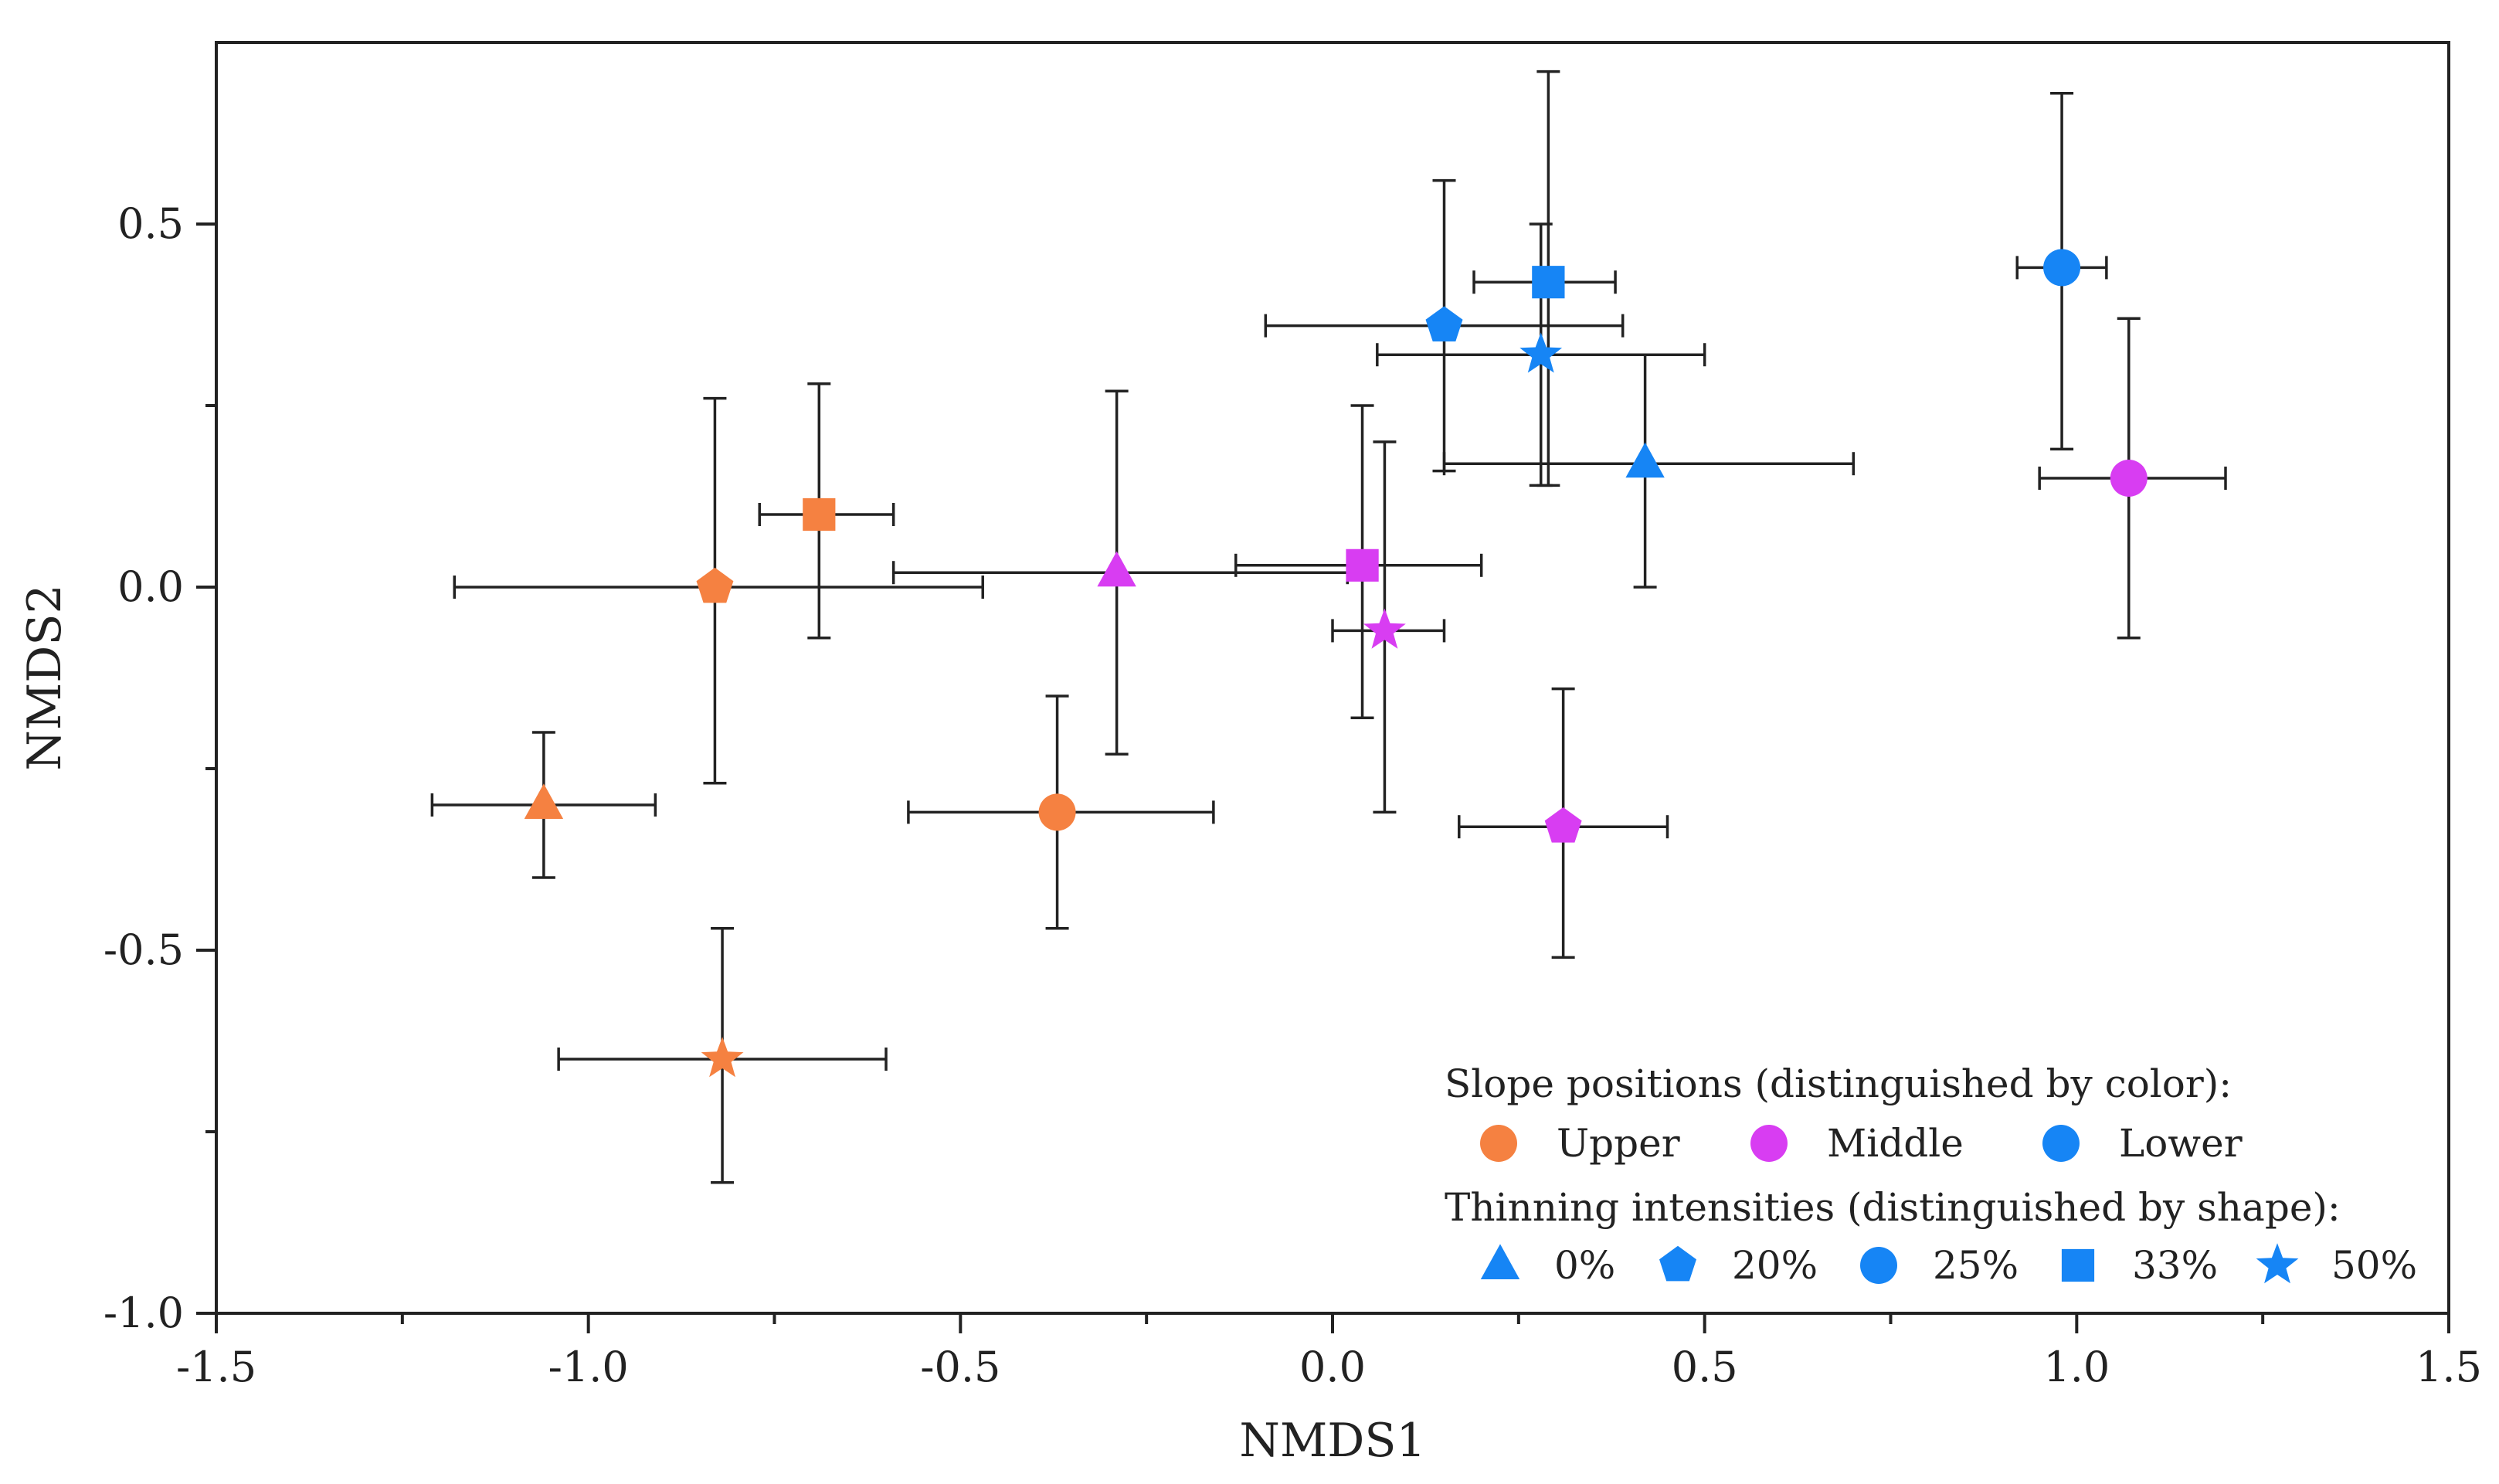  Describe the element at coordinates (1332, 1441) in the screenshot. I see `x-axis-title: NMDS1` at that location.